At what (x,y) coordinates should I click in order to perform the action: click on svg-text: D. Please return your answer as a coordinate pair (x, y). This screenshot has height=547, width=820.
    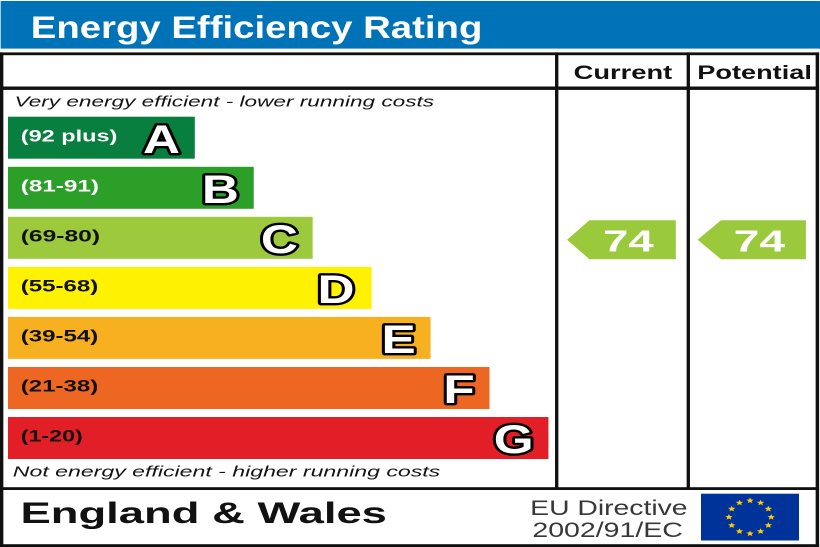
    Looking at the image, I should click on (336, 289).